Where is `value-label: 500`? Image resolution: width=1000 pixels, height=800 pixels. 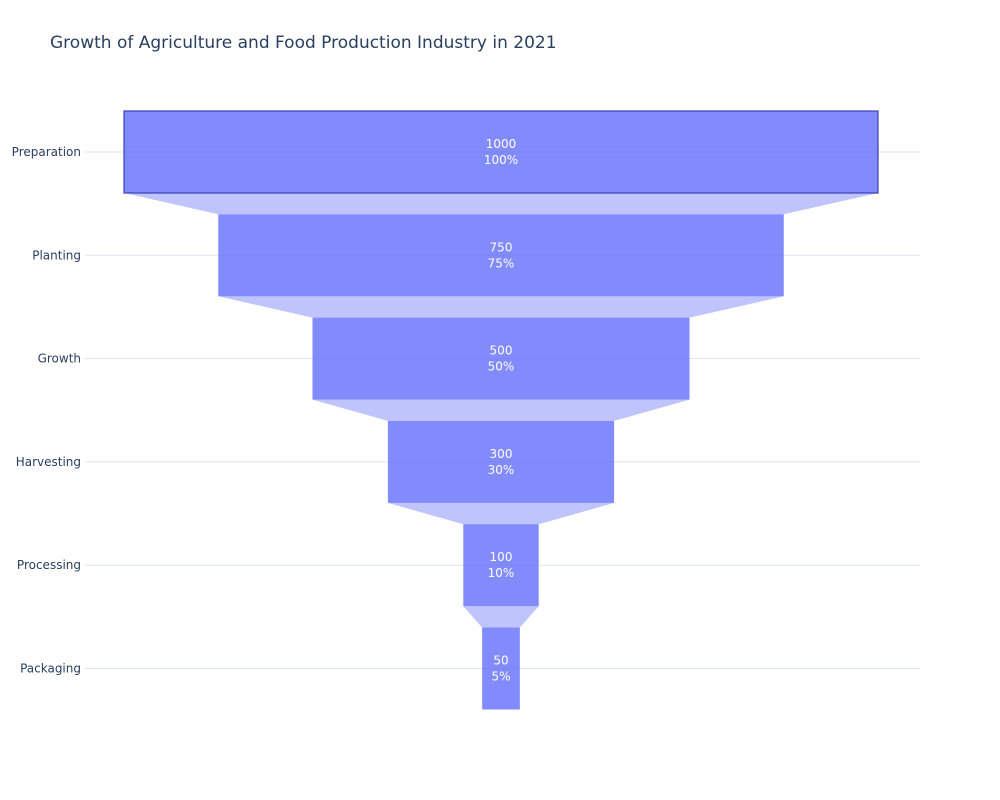
value-label: 500 is located at coordinates (501, 351).